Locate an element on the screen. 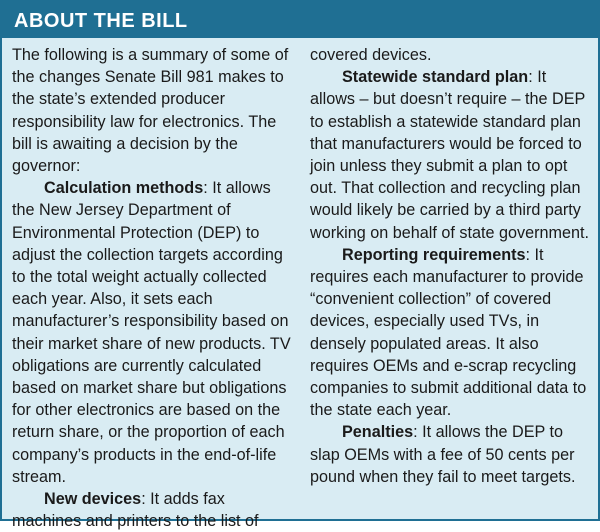  statewide-plan-heading: Statewide standard plan is located at coordinates (435, 77).